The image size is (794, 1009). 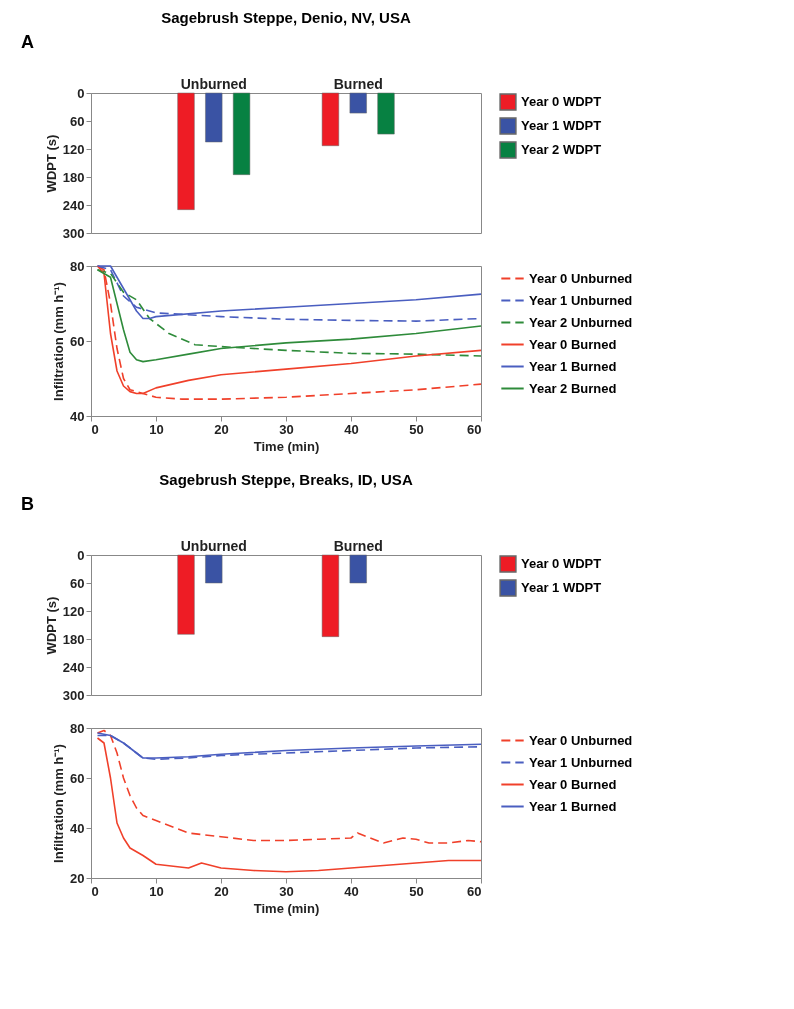 What do you see at coordinates (573, 388) in the screenshot?
I see `legend-label: Year 2 Burned` at bounding box center [573, 388].